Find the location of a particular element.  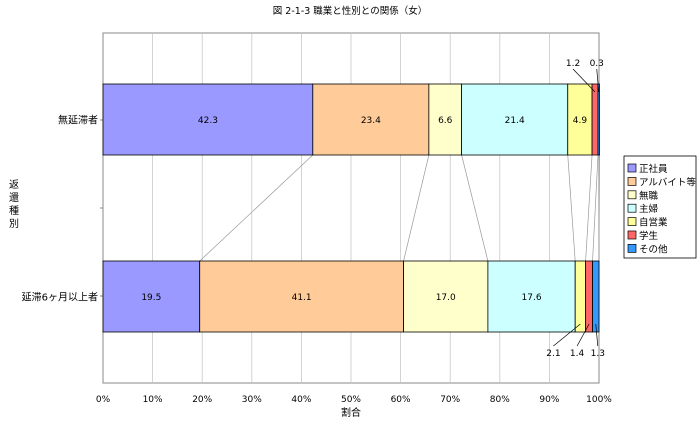

legend-label: 自営業 is located at coordinates (653, 223).